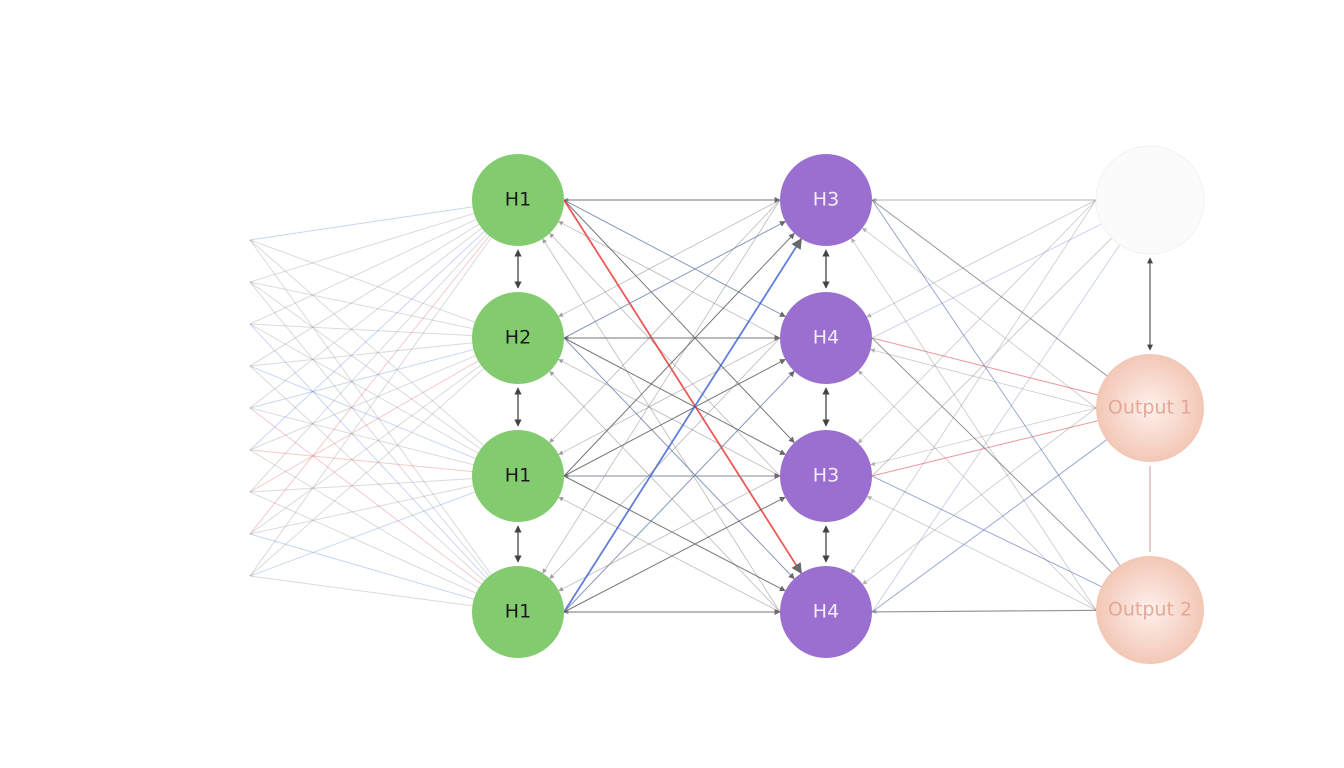 The image size is (1344, 768). I want to click on node-label: Output 1, so click(1150, 408).